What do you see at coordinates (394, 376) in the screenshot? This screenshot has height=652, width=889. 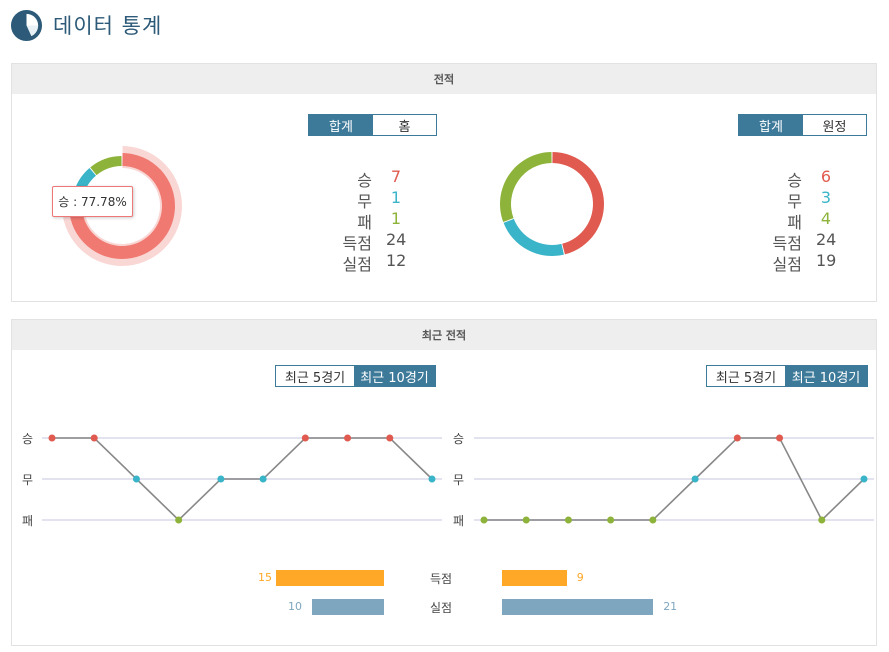 I see `home-last10-tab: 최근 10경기` at bounding box center [394, 376].